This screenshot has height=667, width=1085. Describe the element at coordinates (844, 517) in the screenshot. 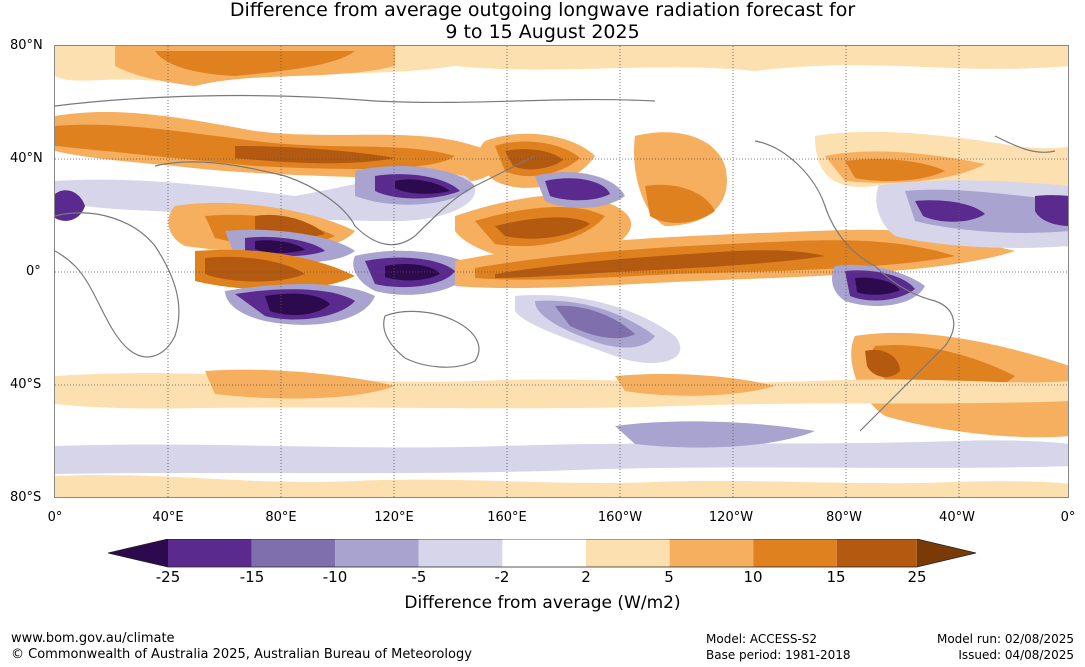

I see `lon-label-80w: 80°W` at that location.